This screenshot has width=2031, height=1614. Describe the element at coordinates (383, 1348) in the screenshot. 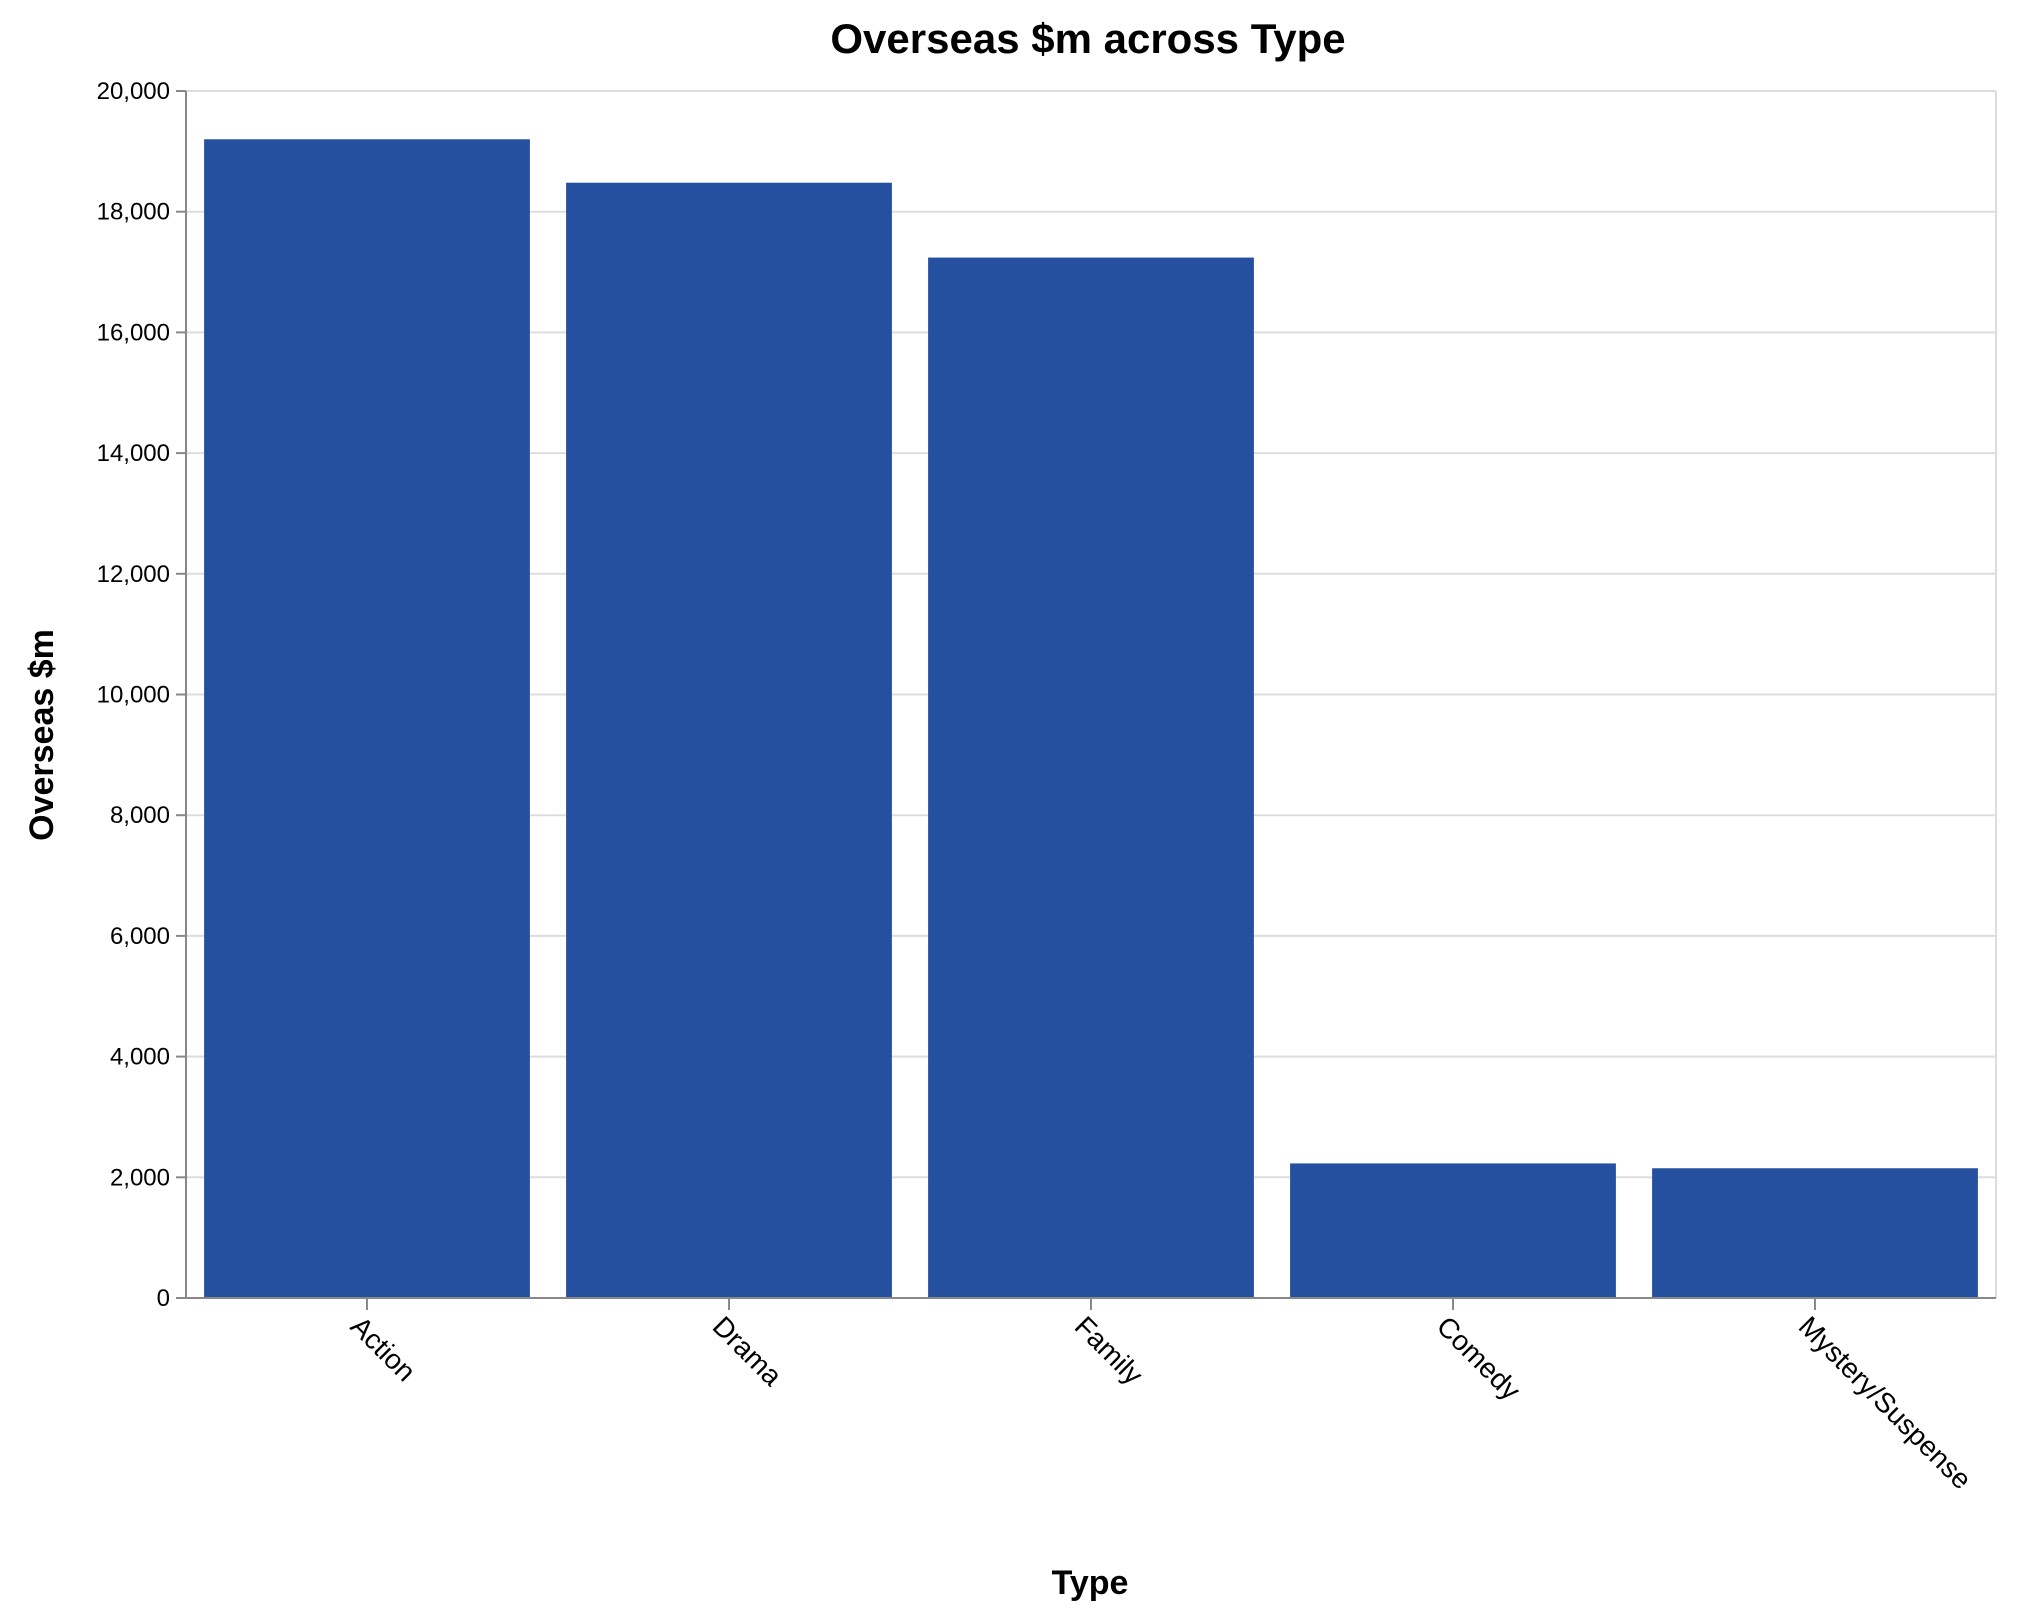

I see `x-tick-label: Action` at that location.